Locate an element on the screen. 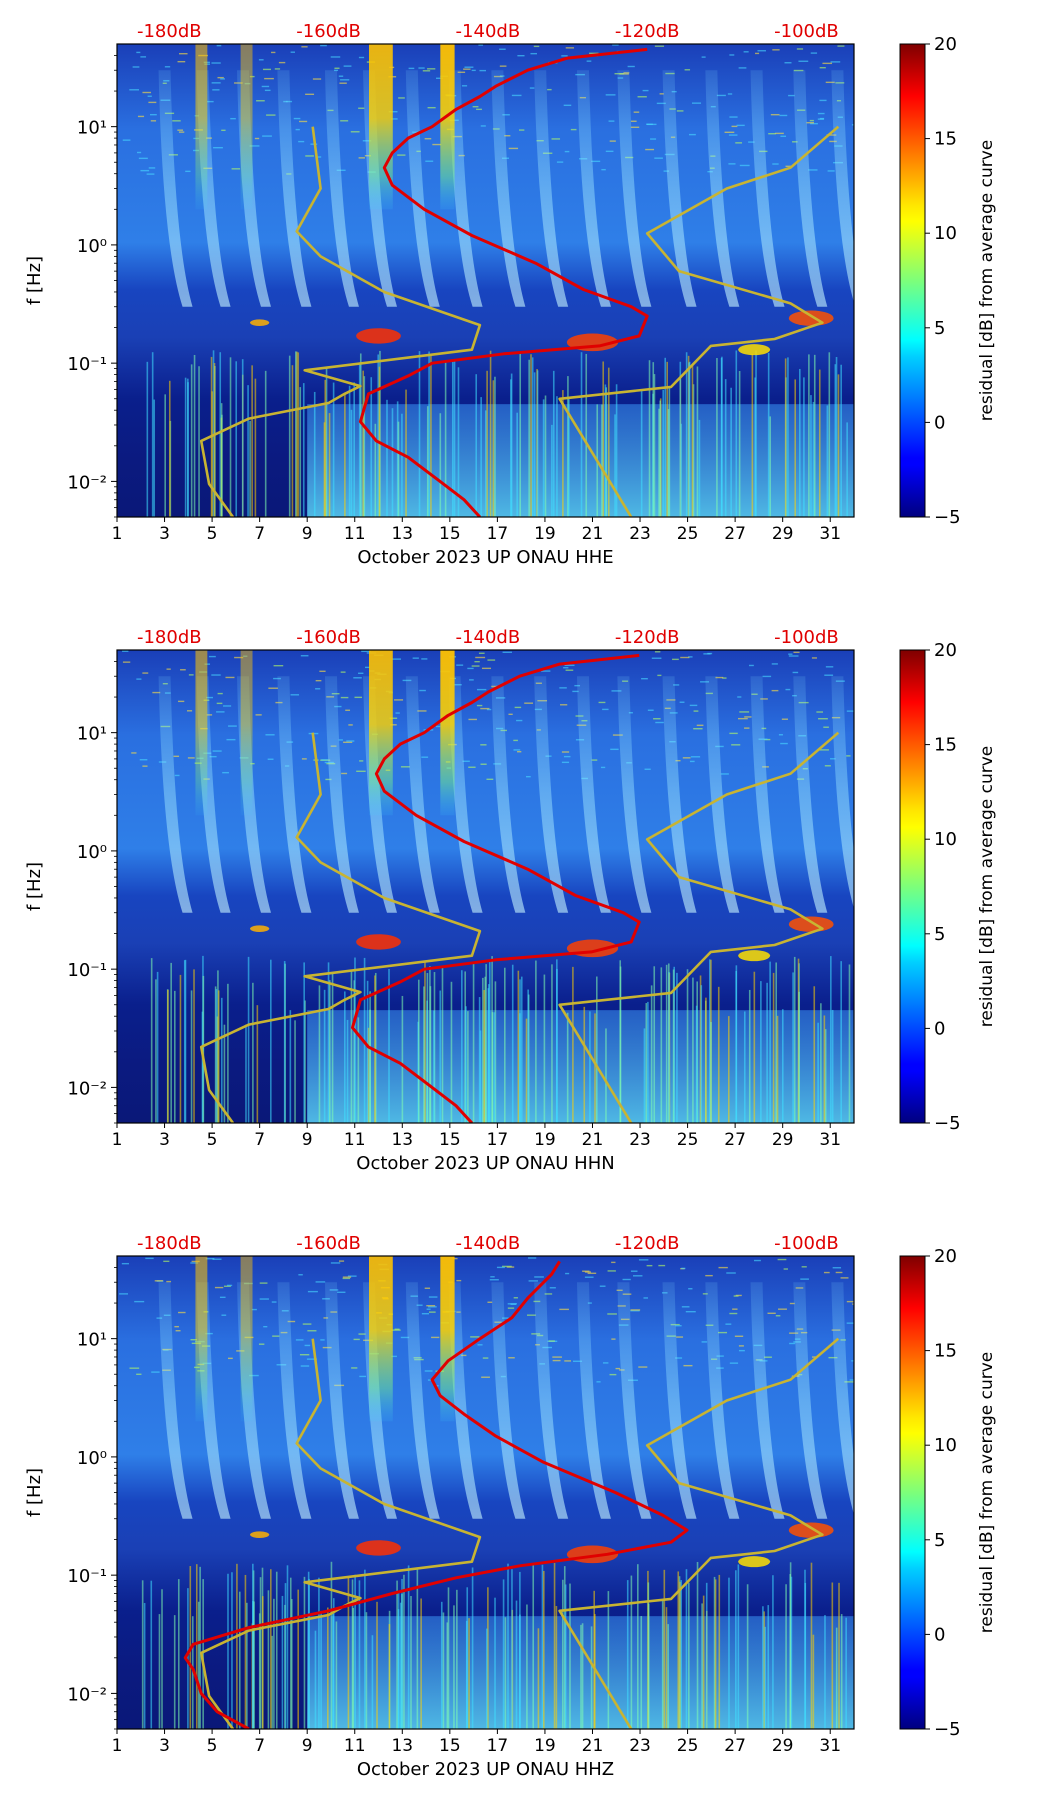  x-axis-label: October 2023 UP ONAU HHZ is located at coordinates (485, 1769).